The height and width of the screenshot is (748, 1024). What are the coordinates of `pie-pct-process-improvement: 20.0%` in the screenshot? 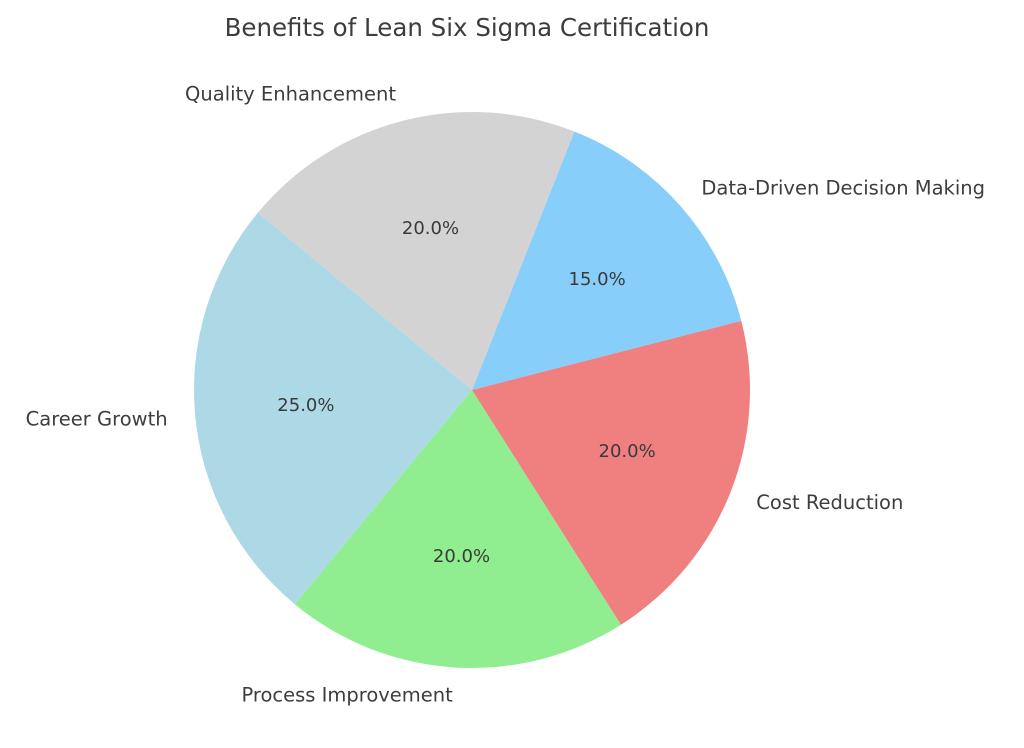 It's located at (461, 556).